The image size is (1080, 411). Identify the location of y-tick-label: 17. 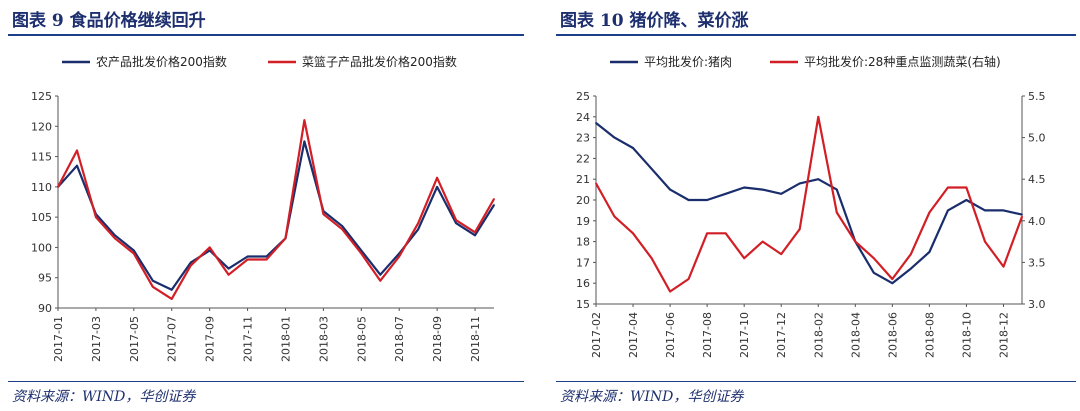
(583, 262).